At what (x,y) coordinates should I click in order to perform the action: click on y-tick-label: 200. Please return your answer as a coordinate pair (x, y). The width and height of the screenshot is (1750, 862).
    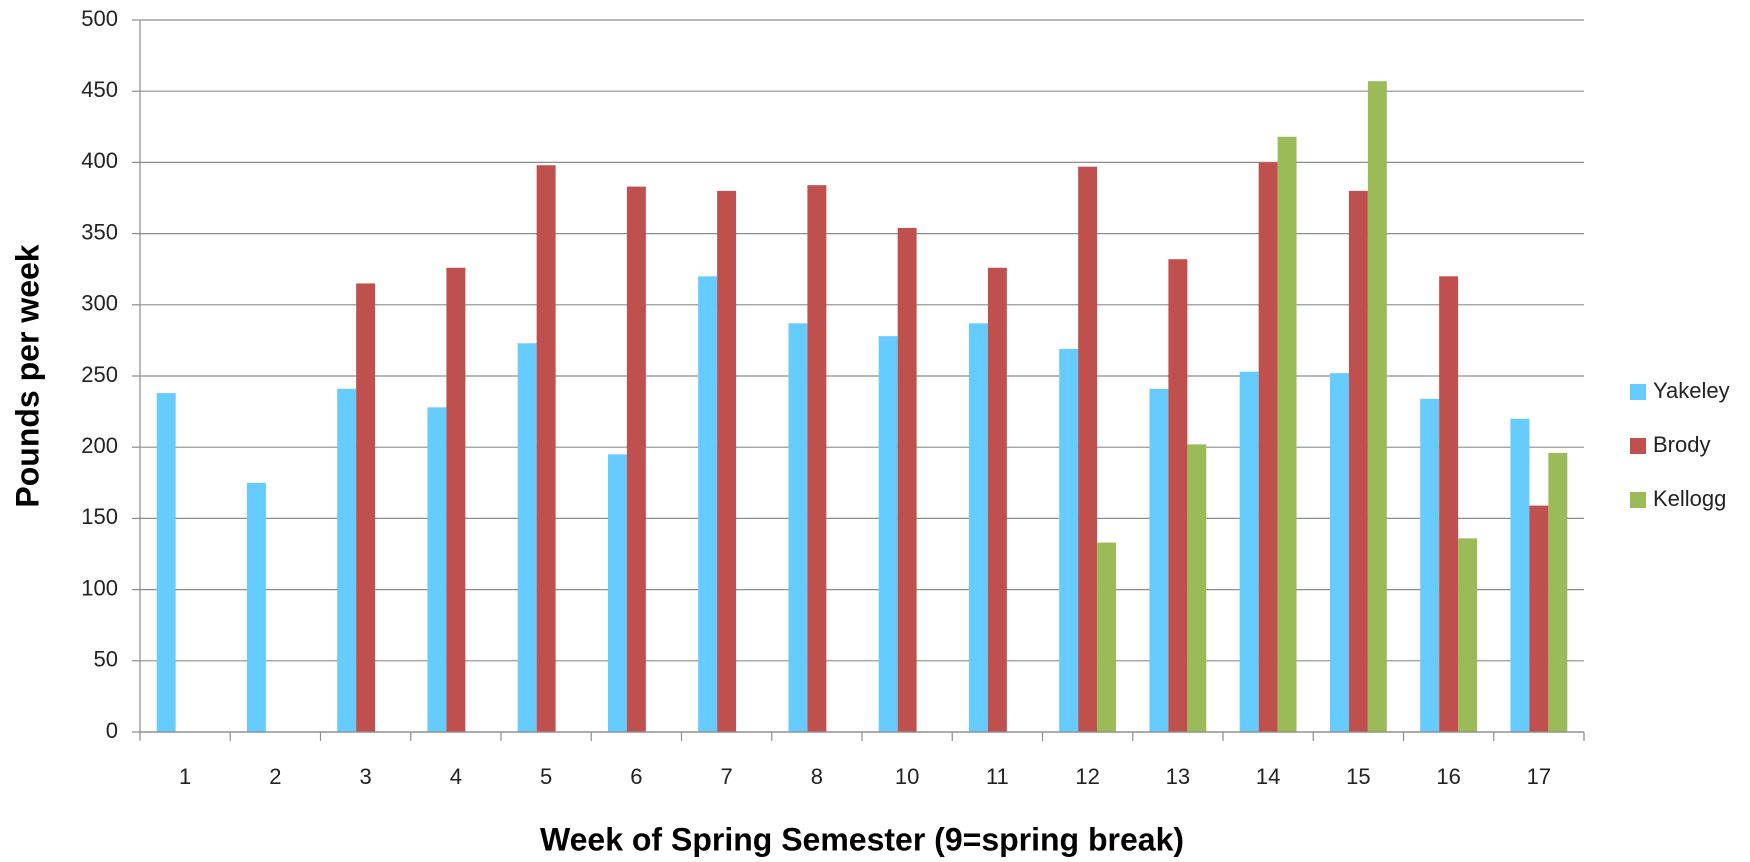
    Looking at the image, I should click on (99, 445).